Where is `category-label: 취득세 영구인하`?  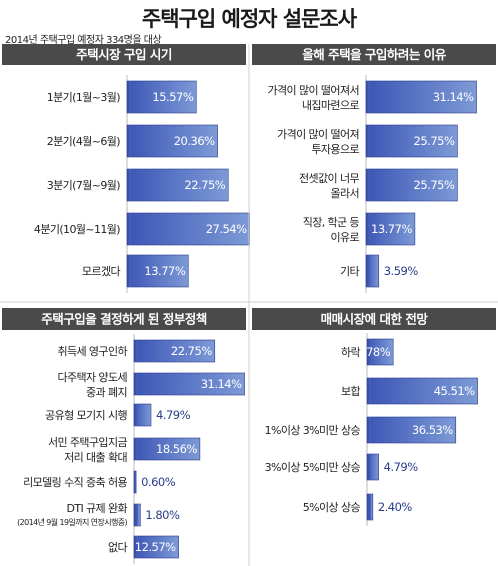
category-label: 취득세 영구인하 is located at coordinates (92, 351).